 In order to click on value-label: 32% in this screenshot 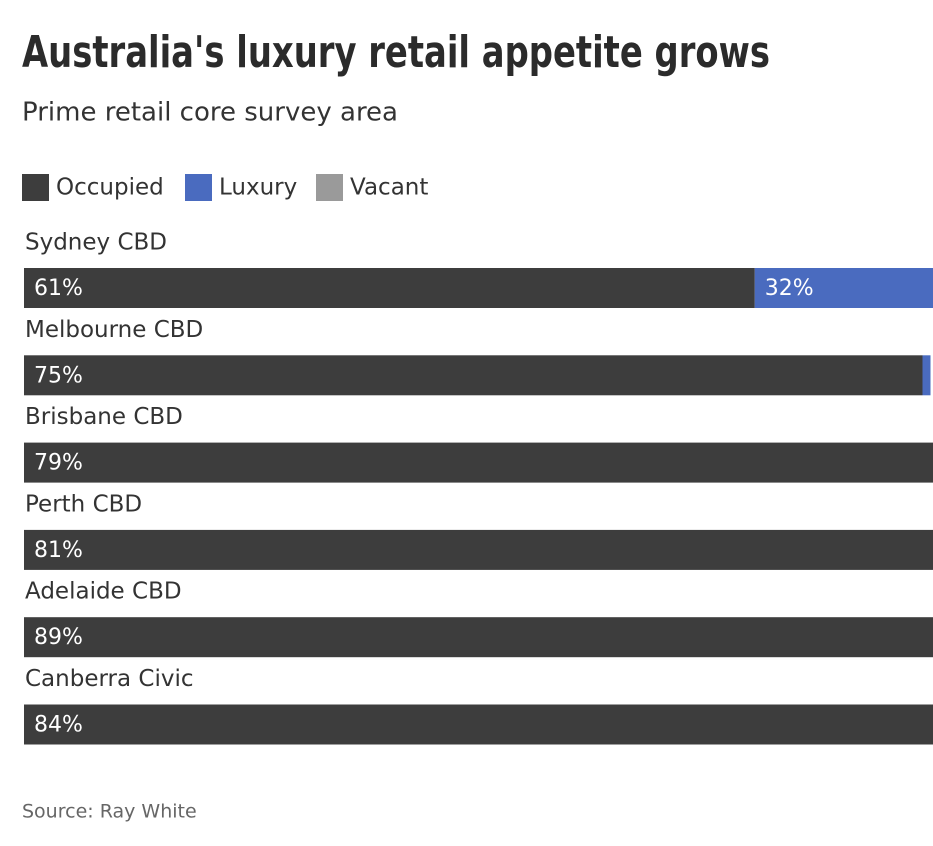, I will do `click(789, 288)`.